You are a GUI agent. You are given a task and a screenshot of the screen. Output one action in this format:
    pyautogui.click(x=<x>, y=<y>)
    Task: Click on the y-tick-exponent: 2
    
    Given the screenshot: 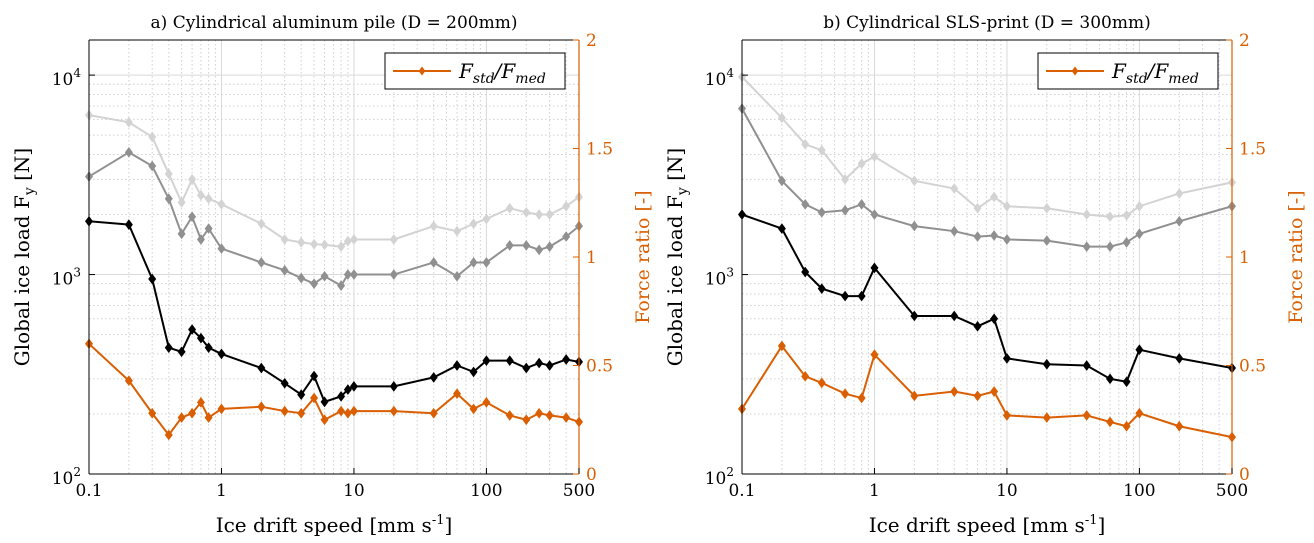 What is the action you would take?
    pyautogui.click(x=77, y=472)
    